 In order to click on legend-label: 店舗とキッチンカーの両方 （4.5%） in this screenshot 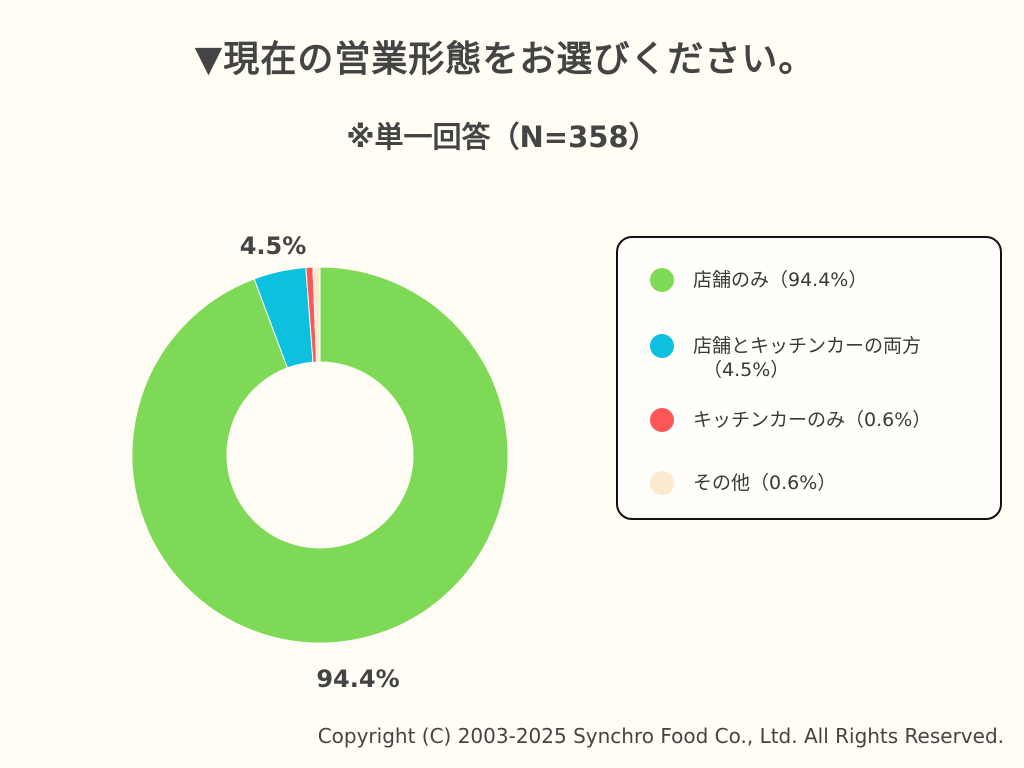, I will do `click(807, 358)`.